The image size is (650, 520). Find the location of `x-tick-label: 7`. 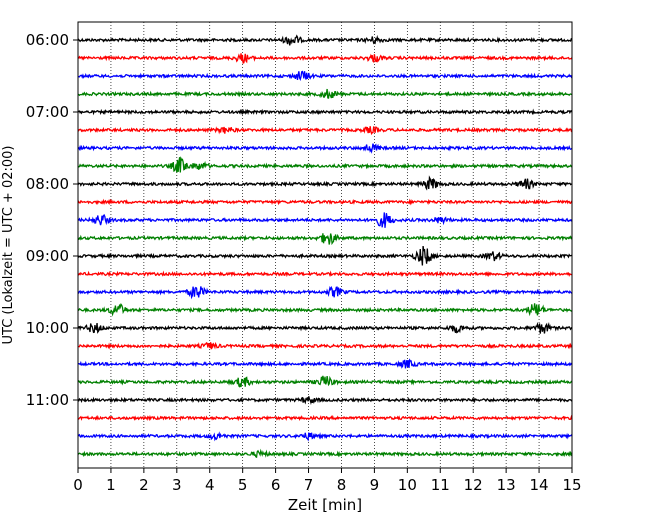

x-tick-label: 7 is located at coordinates (309, 485).